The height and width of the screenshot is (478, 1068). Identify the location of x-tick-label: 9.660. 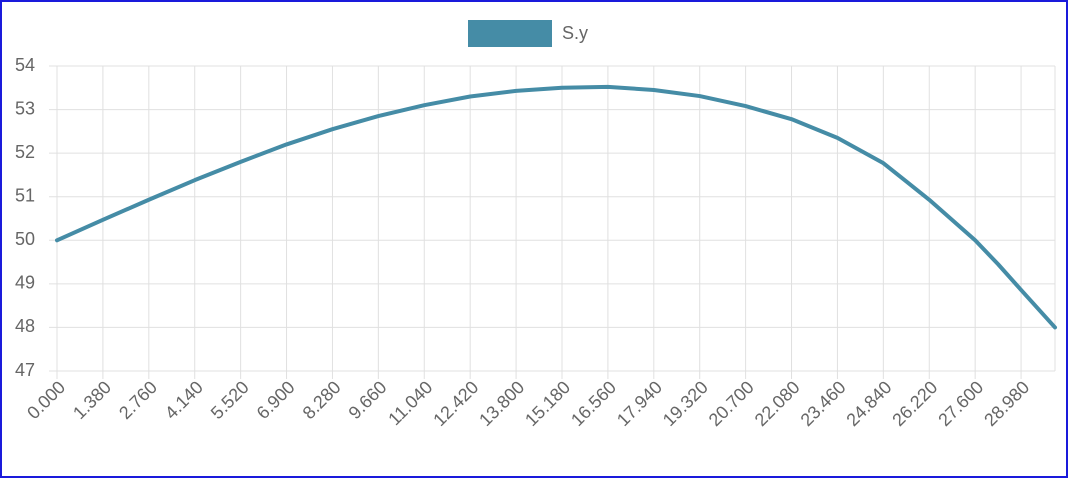
(368, 400).